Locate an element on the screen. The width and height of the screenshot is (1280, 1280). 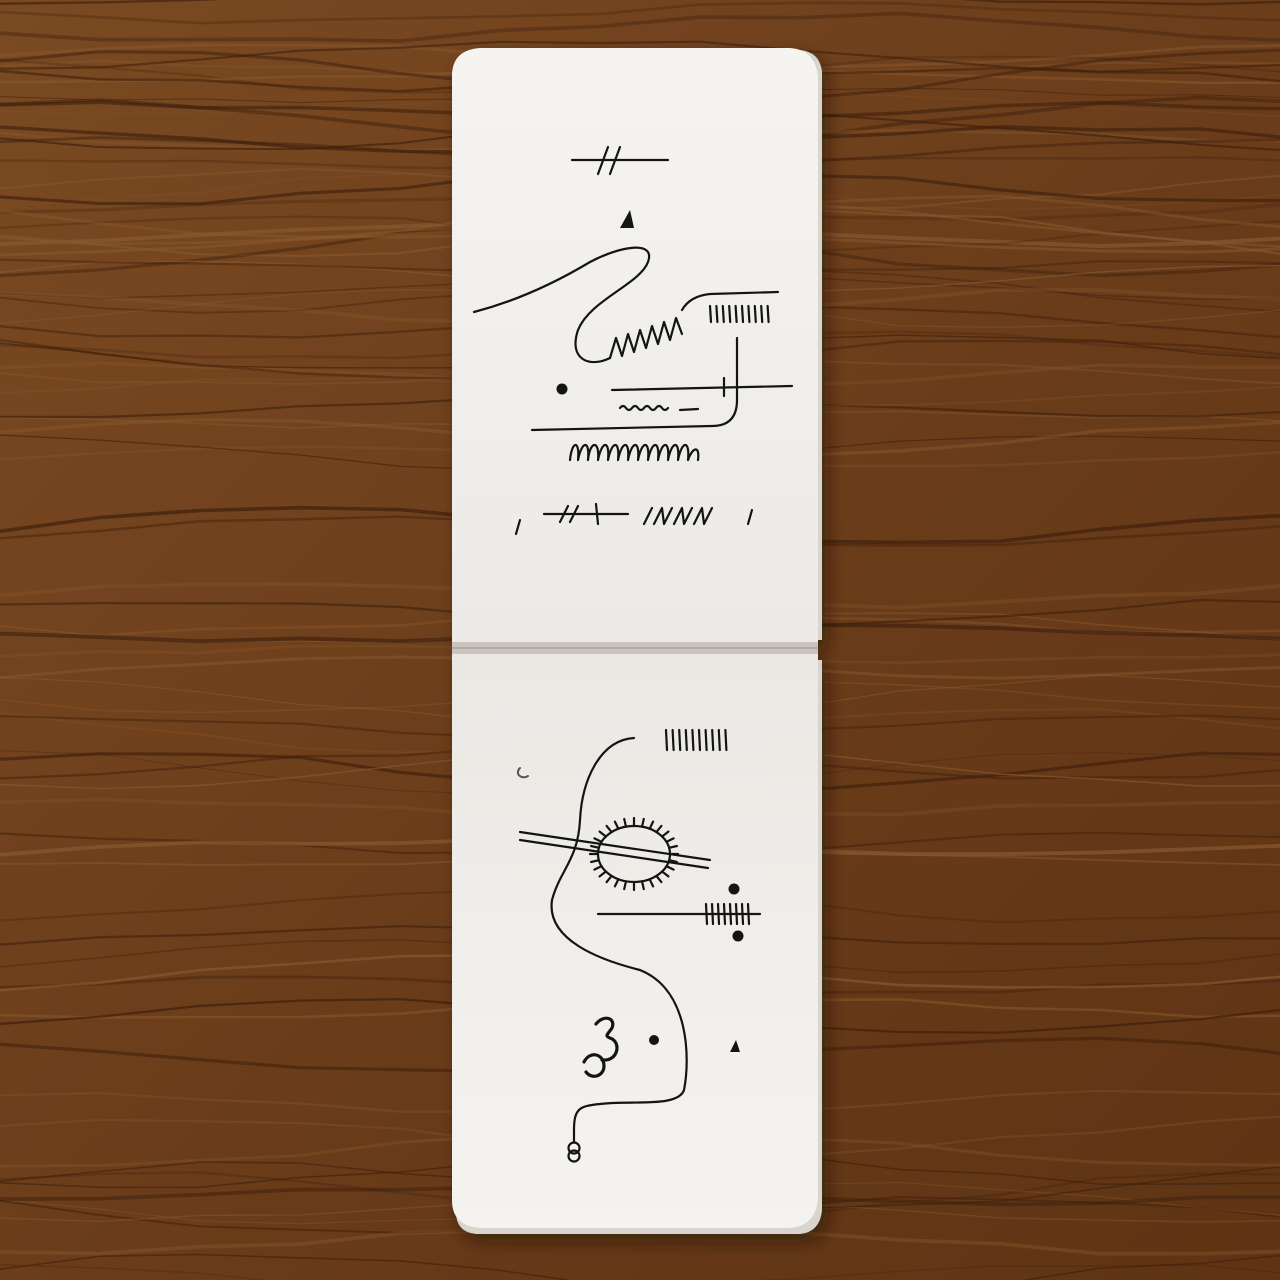
top-page-drawing is located at coordinates (633, 340).